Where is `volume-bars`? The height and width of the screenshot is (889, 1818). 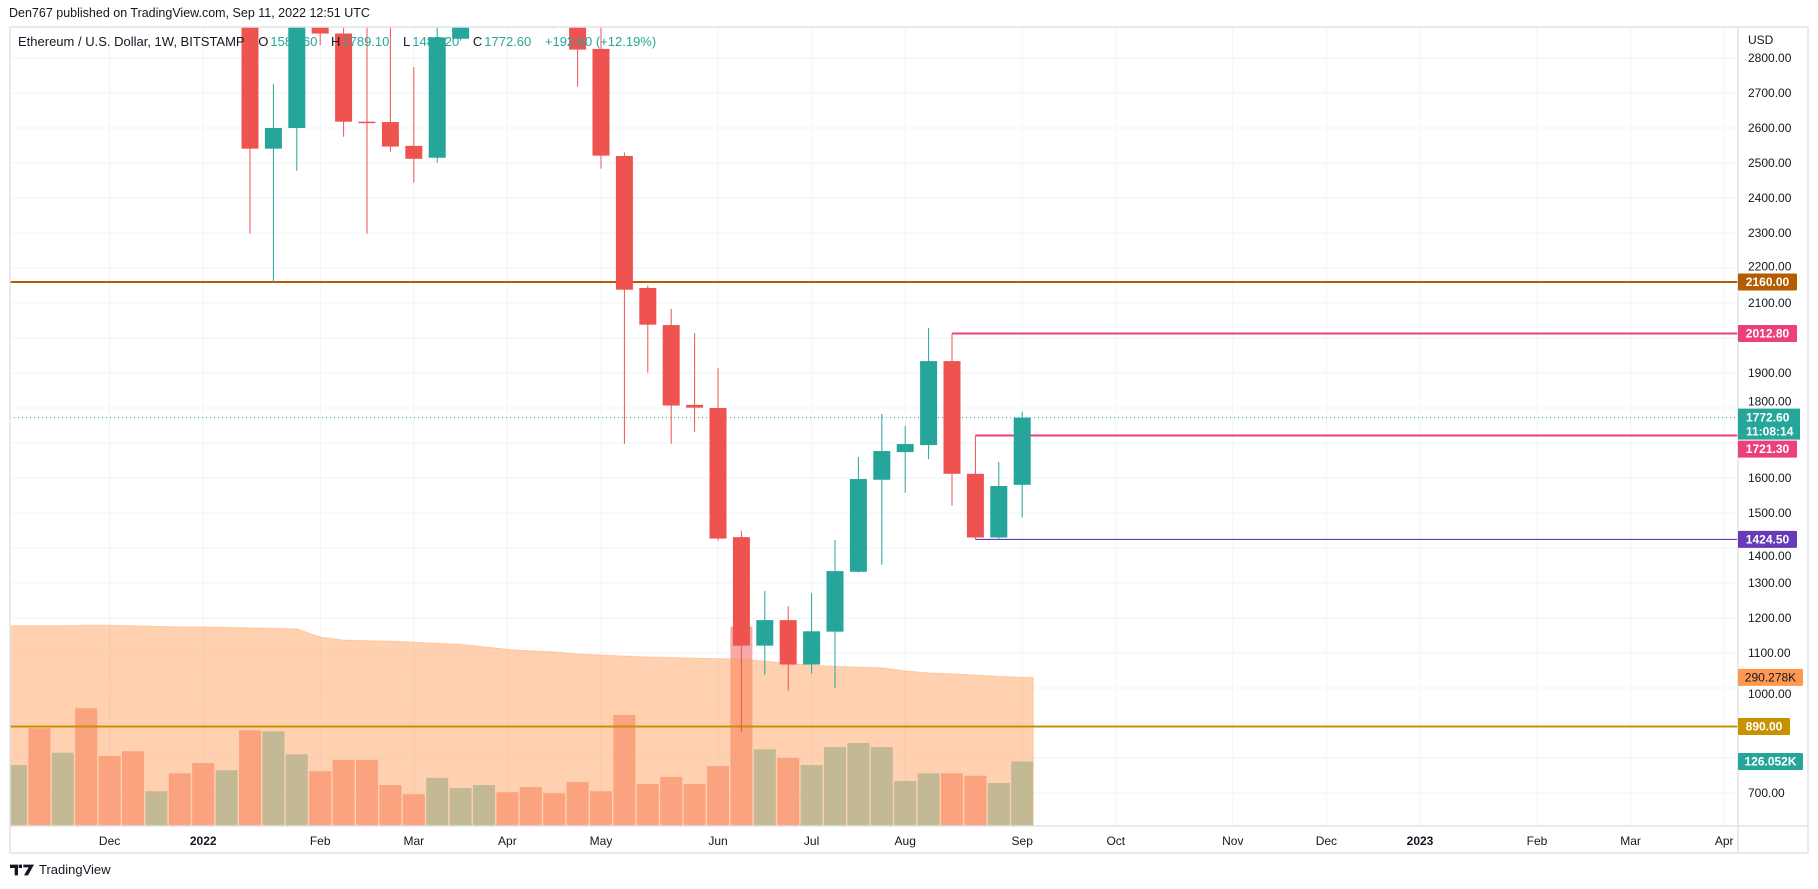
volume-bars is located at coordinates (522, 726).